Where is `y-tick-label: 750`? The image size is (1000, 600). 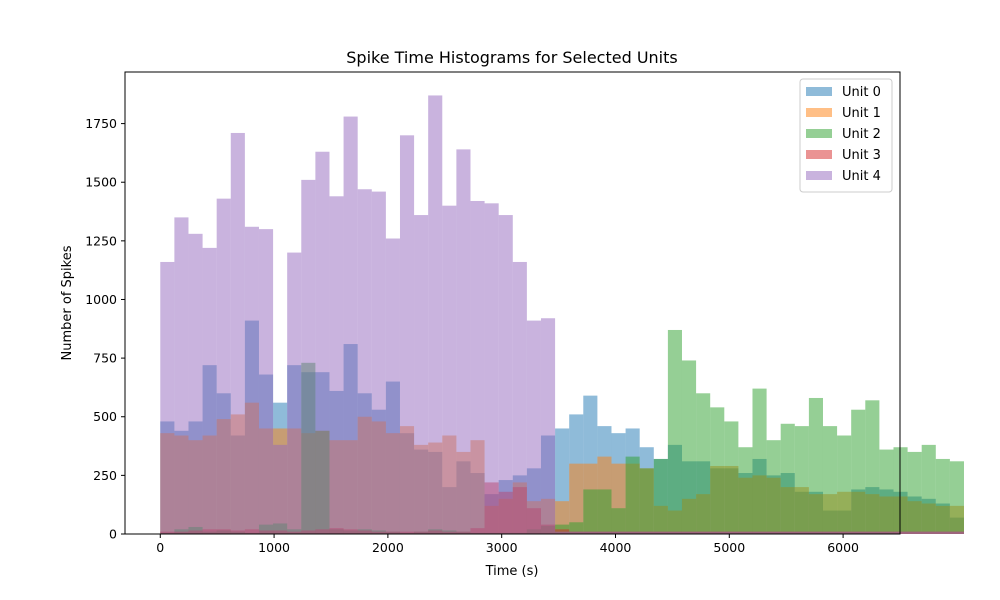
y-tick-label: 750 is located at coordinates (105, 358).